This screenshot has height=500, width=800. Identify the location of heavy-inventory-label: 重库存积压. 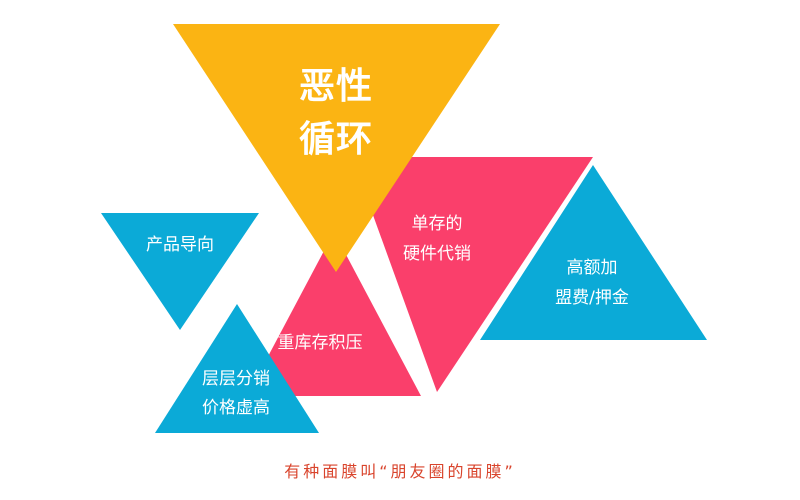
(320, 343).